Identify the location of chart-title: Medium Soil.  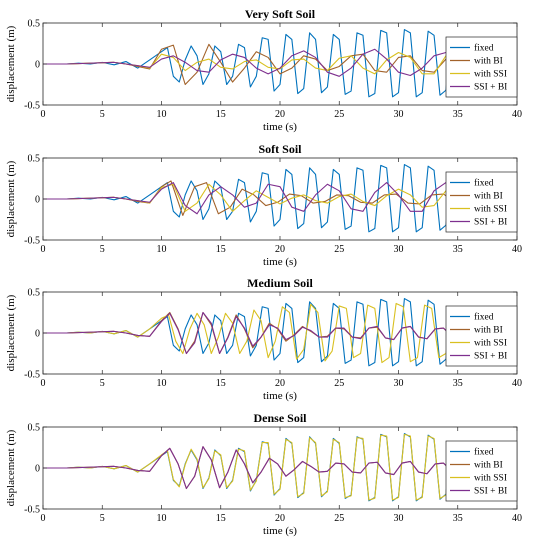
(280, 283).